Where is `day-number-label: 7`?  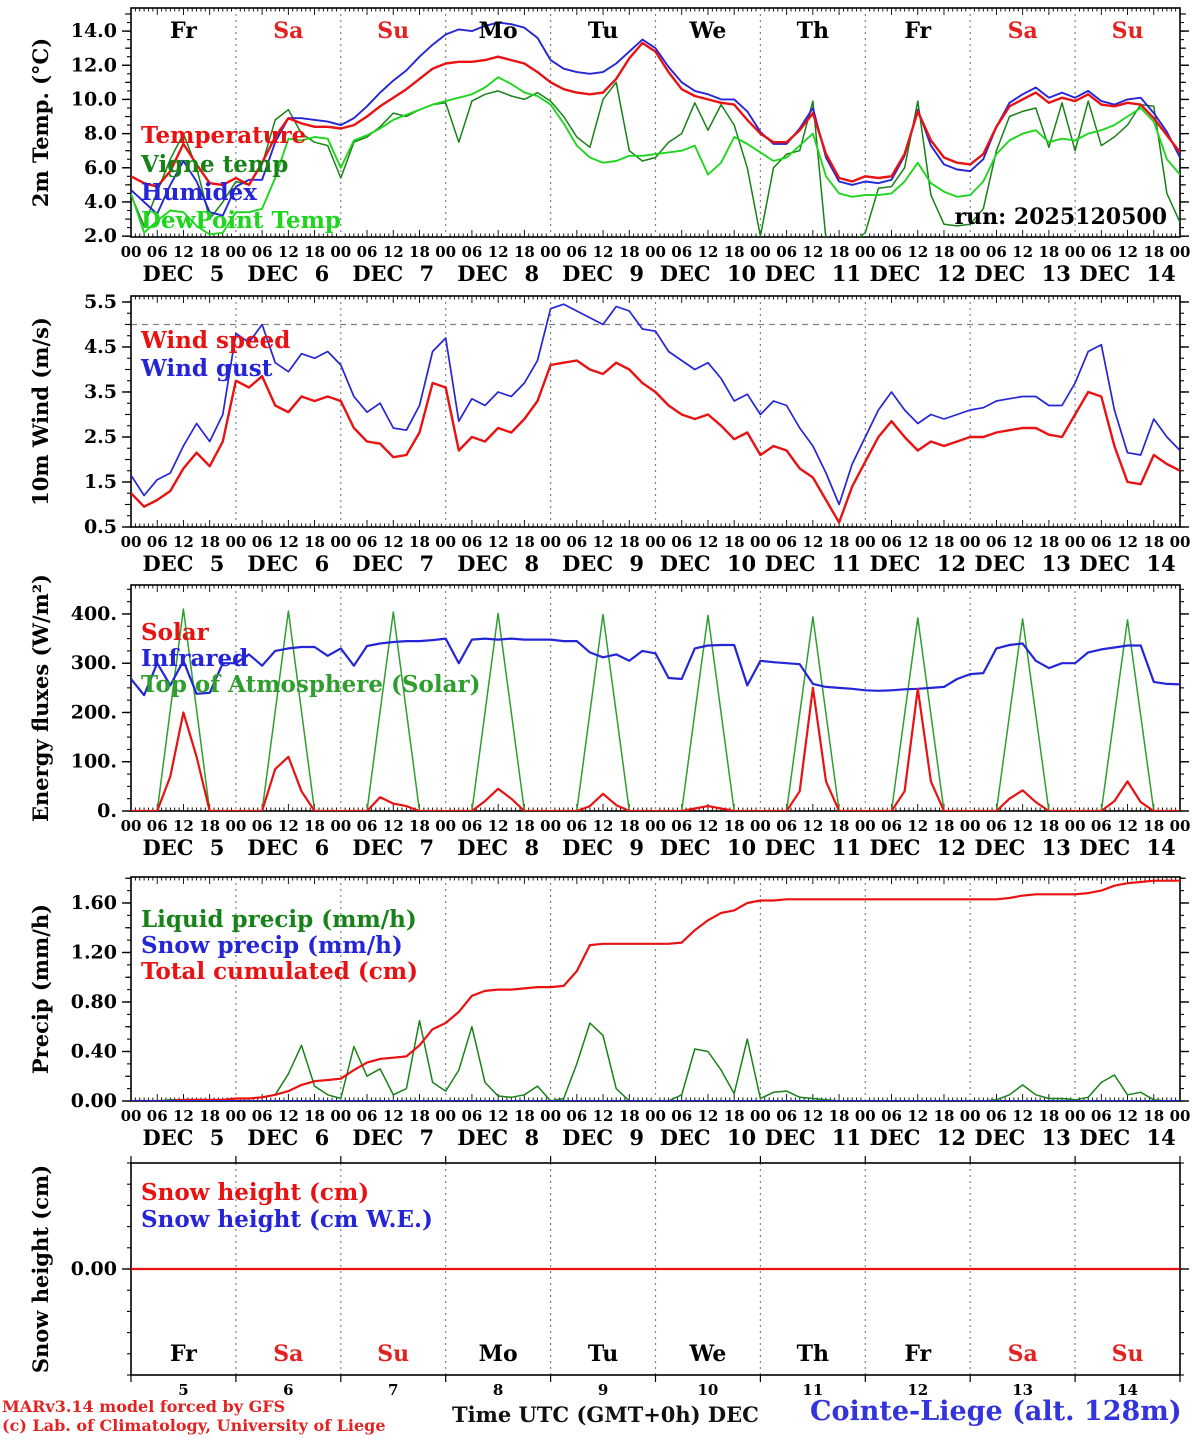
day-number-label: 7 is located at coordinates (393, 1390).